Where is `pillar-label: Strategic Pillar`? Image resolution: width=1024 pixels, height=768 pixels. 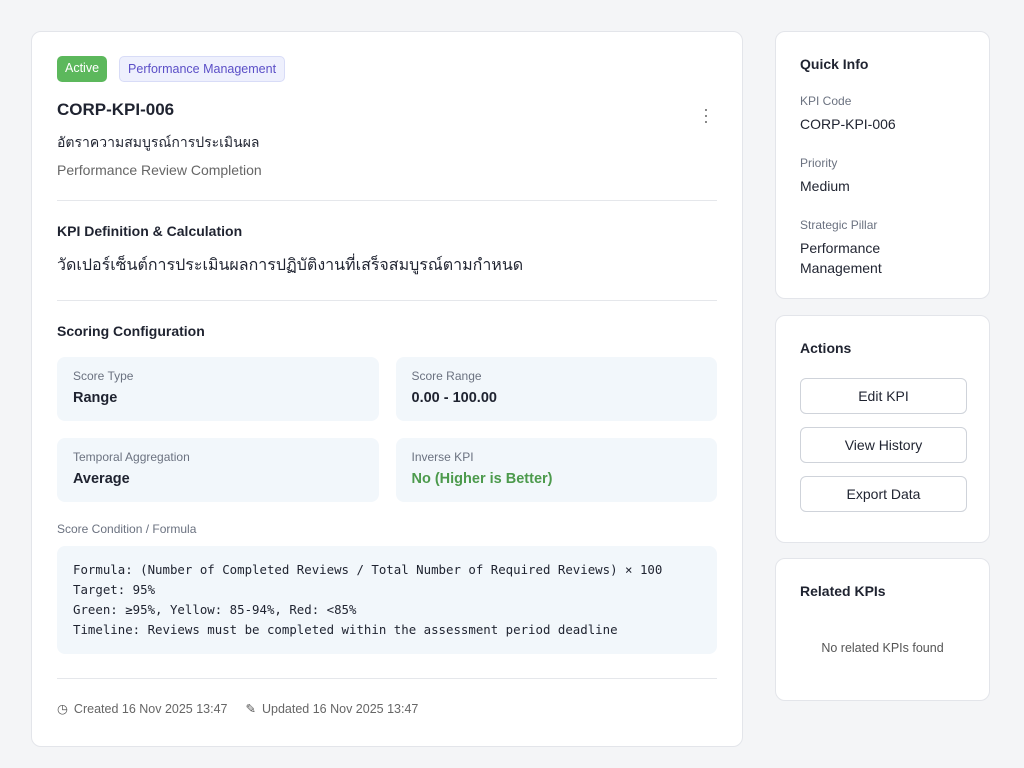
pillar-label: Strategic Pillar is located at coordinates (839, 225).